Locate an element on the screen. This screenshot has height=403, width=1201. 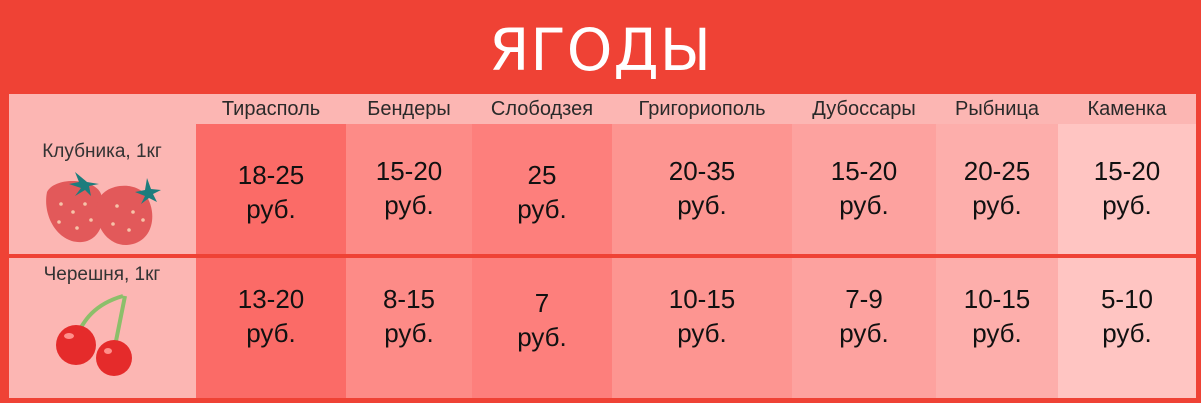
price-cell: 5-10 руб. is located at coordinates (1127, 316).